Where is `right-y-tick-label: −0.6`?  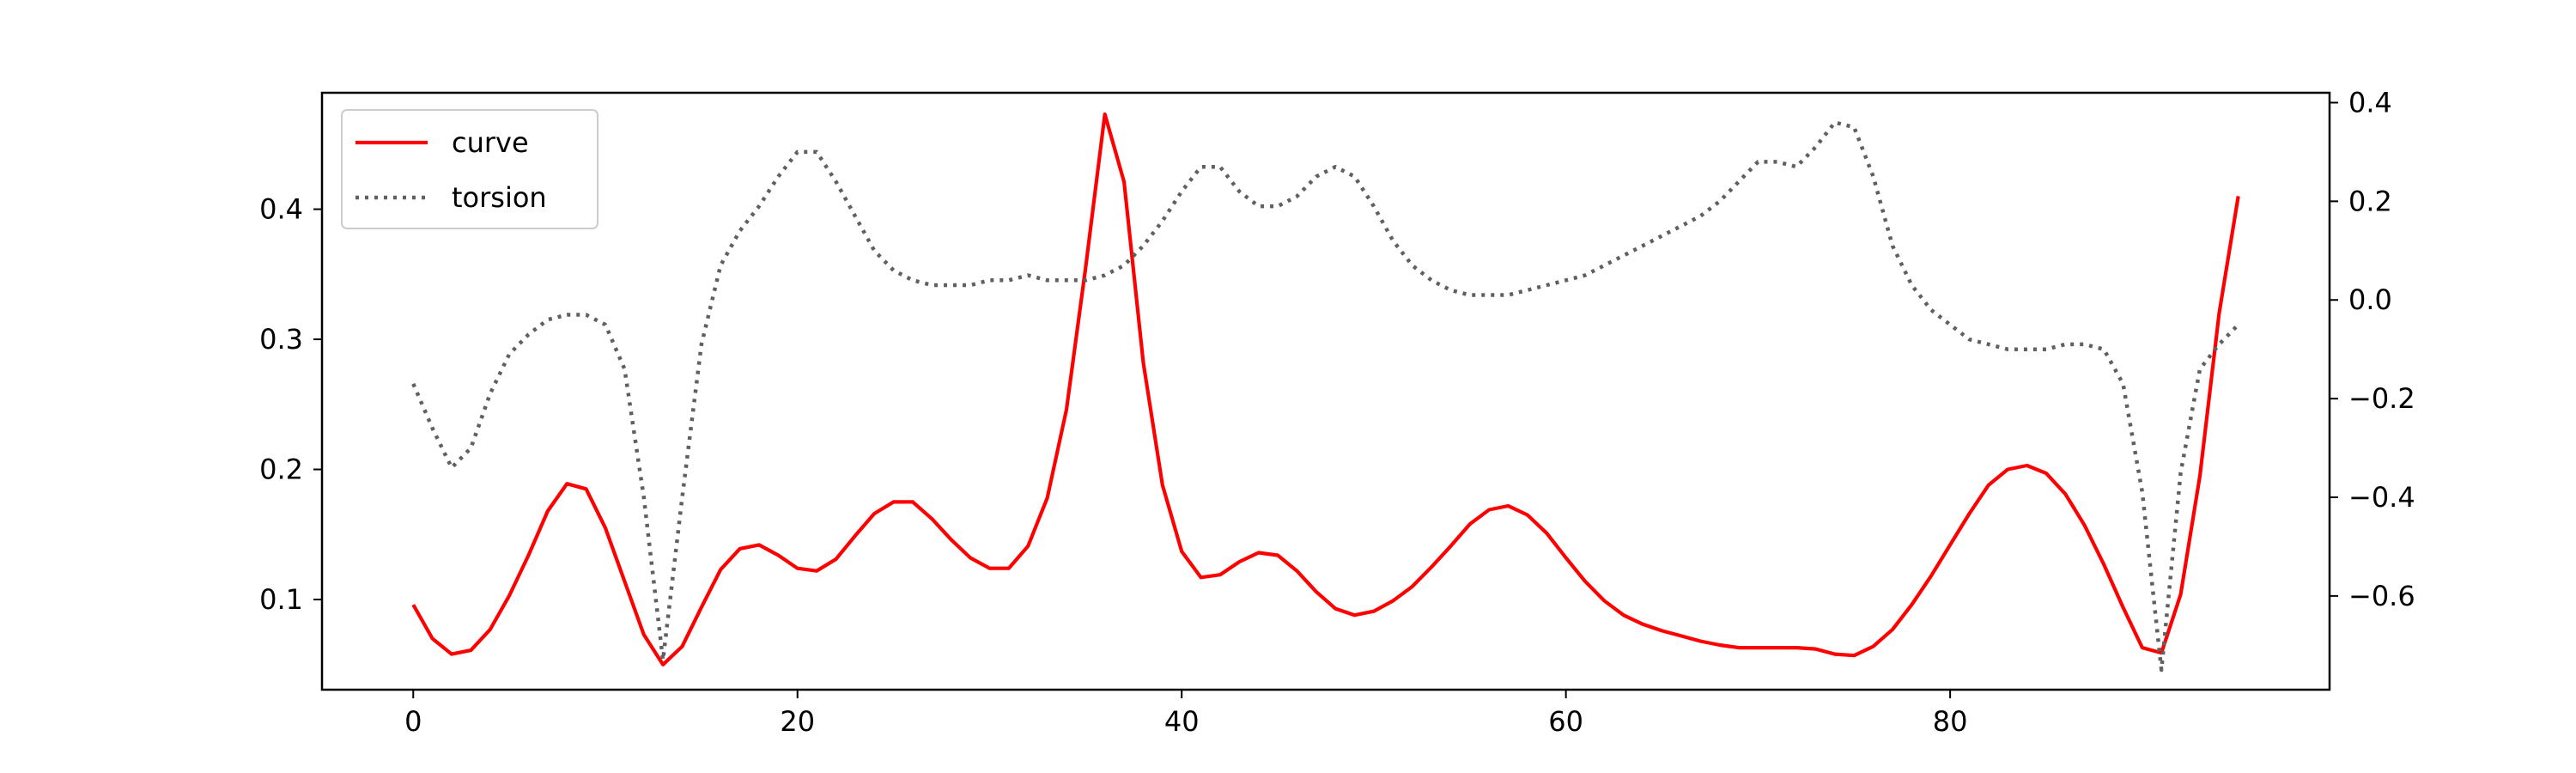 right-y-tick-label: −0.6 is located at coordinates (2382, 596).